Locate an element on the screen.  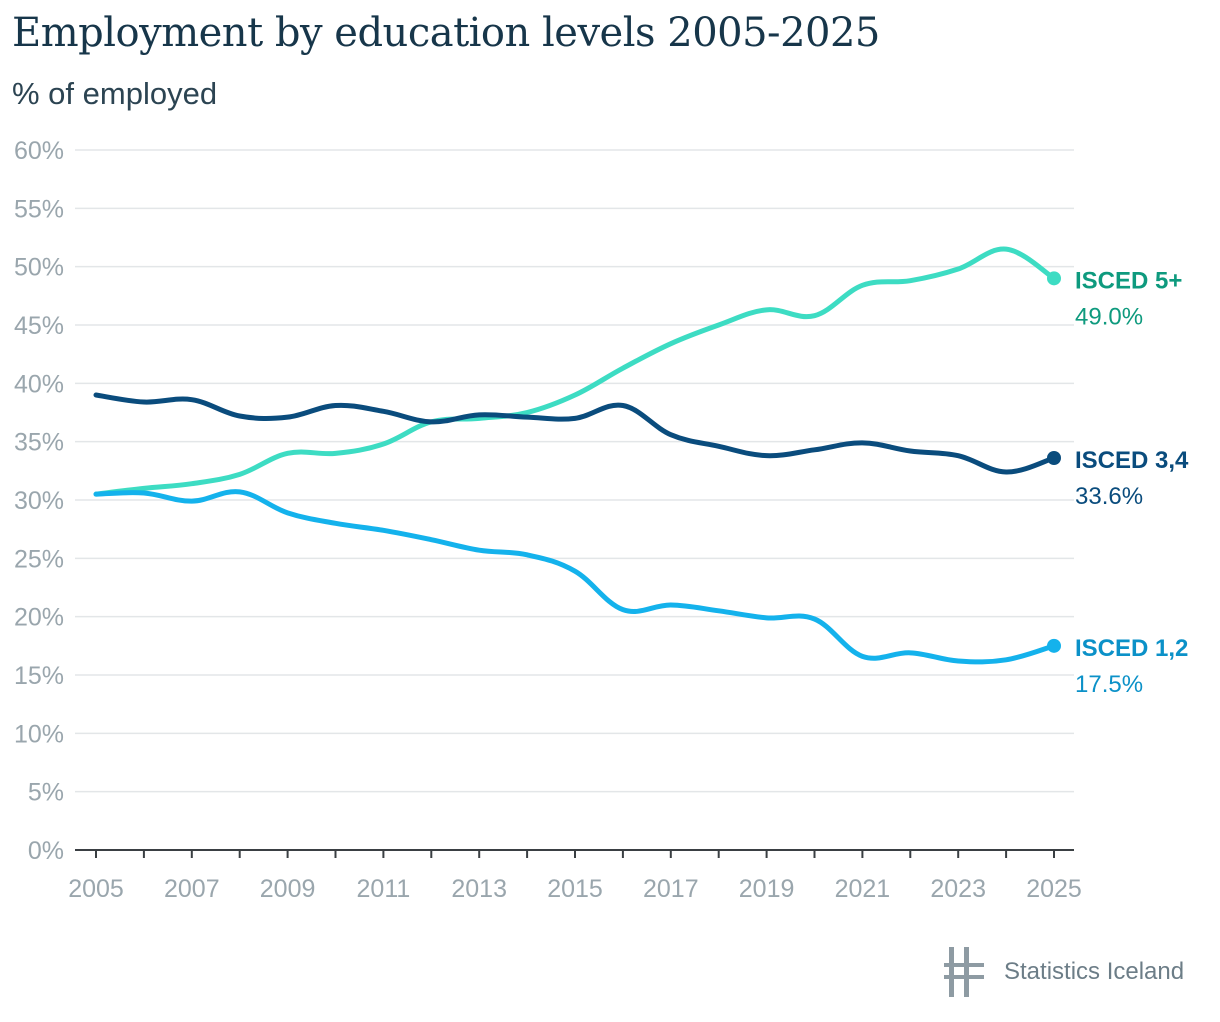
series-value-label: 49.0% is located at coordinates (1109, 316).